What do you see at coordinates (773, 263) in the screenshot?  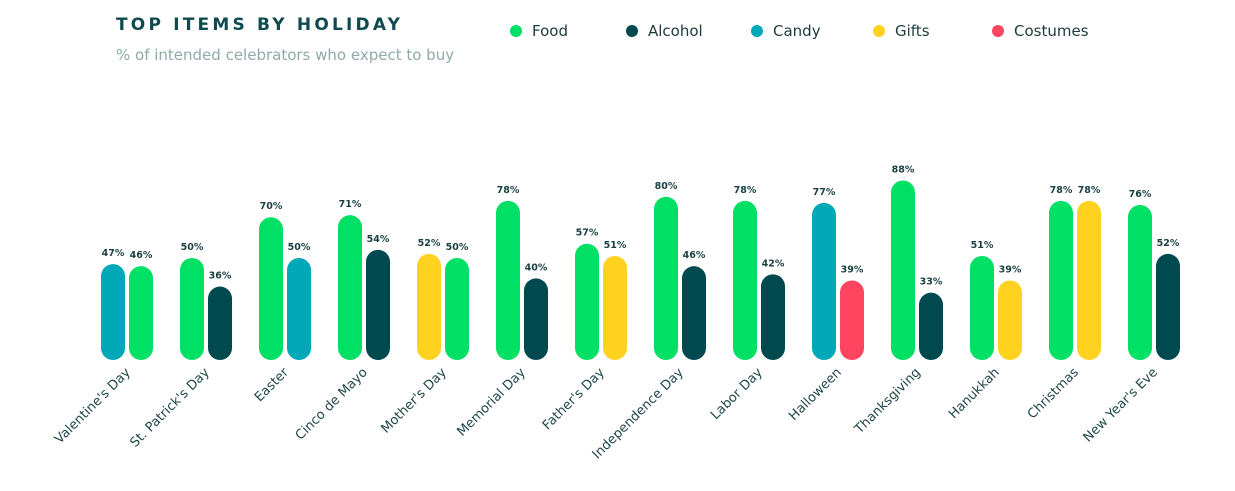 I see `data-label-labor-day-alcohol: 42%` at bounding box center [773, 263].